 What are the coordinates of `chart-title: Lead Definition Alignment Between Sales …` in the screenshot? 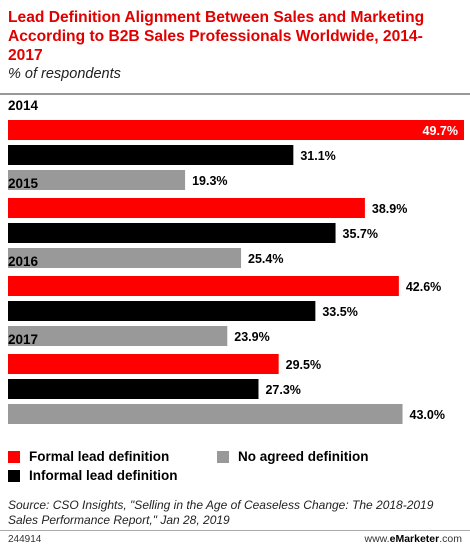 It's located at (216, 36).